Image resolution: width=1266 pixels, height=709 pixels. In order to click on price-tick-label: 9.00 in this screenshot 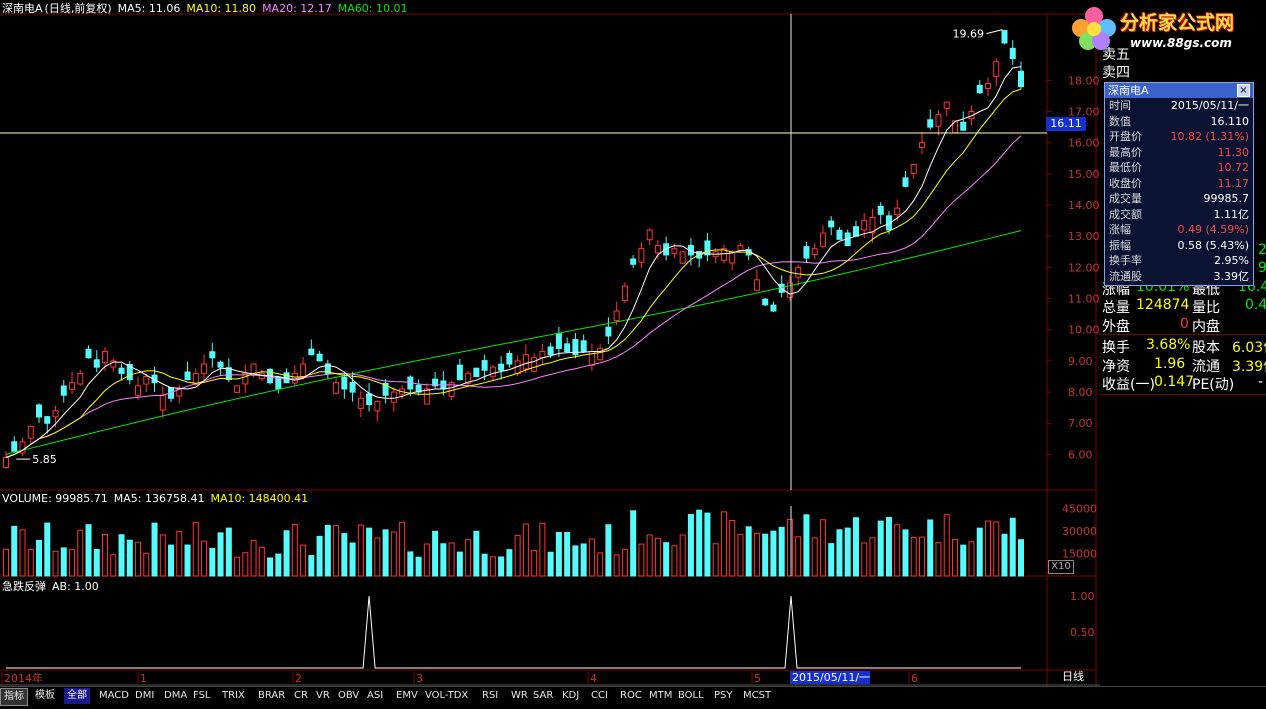, I will do `click(1080, 361)`.